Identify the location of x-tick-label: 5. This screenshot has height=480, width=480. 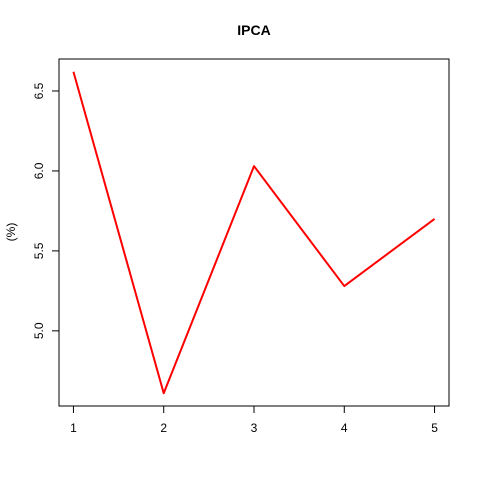
(434, 428).